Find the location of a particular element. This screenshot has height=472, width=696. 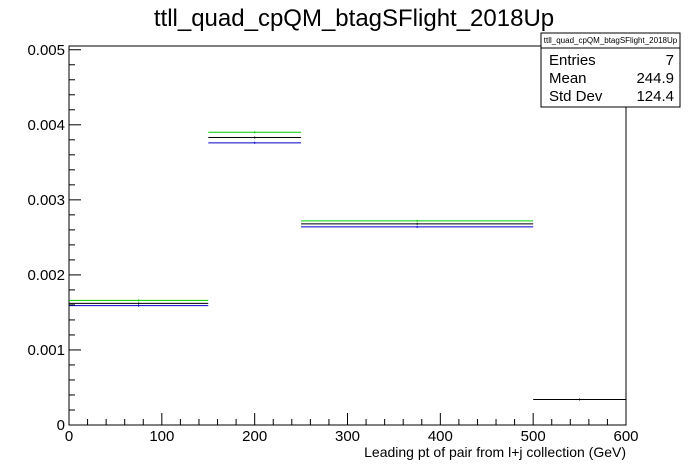

chart-title: ttll_quad_cpQM_btagSFlight_2018Up is located at coordinates (354, 18).